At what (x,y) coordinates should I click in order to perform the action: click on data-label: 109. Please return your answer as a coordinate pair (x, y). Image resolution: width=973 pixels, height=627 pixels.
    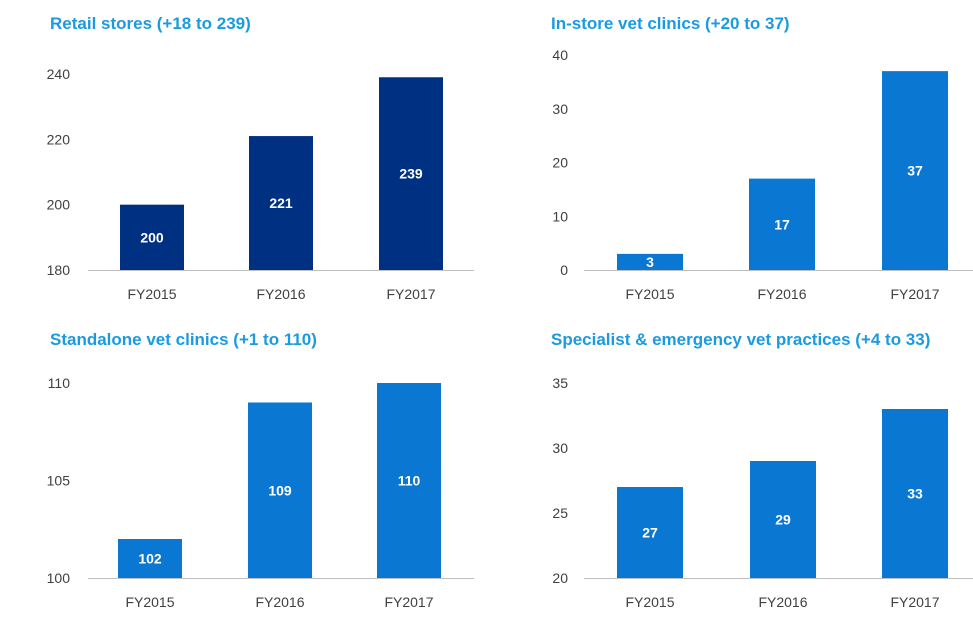
    Looking at the image, I should click on (280, 490).